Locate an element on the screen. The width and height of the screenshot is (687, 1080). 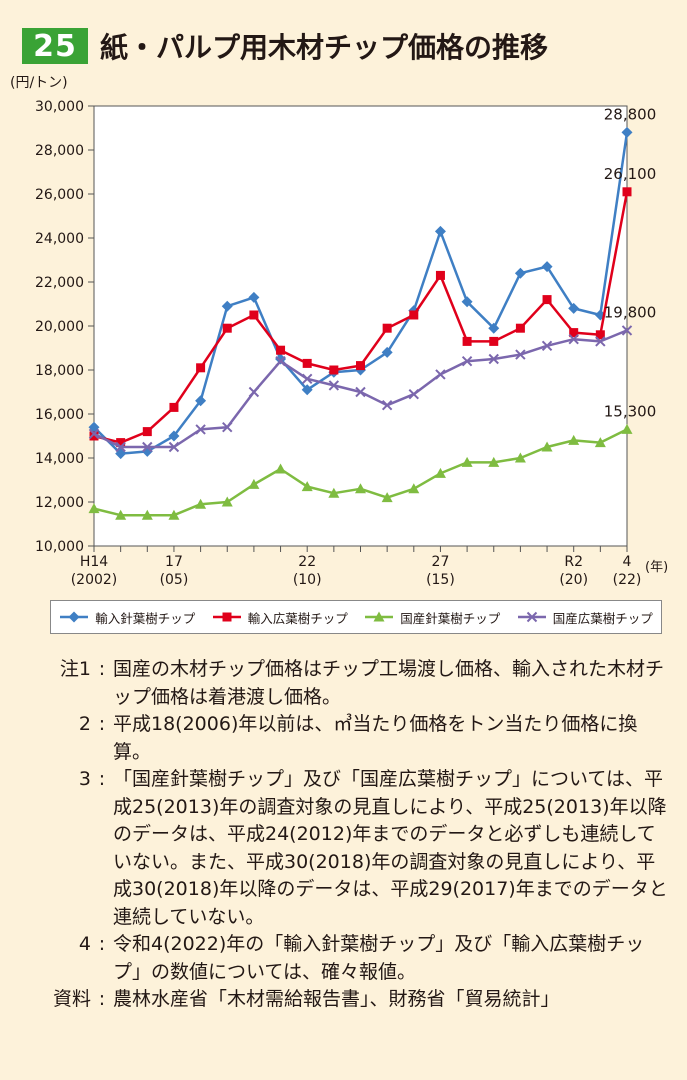
data-label-2: 19,800 is located at coordinates (630, 312).